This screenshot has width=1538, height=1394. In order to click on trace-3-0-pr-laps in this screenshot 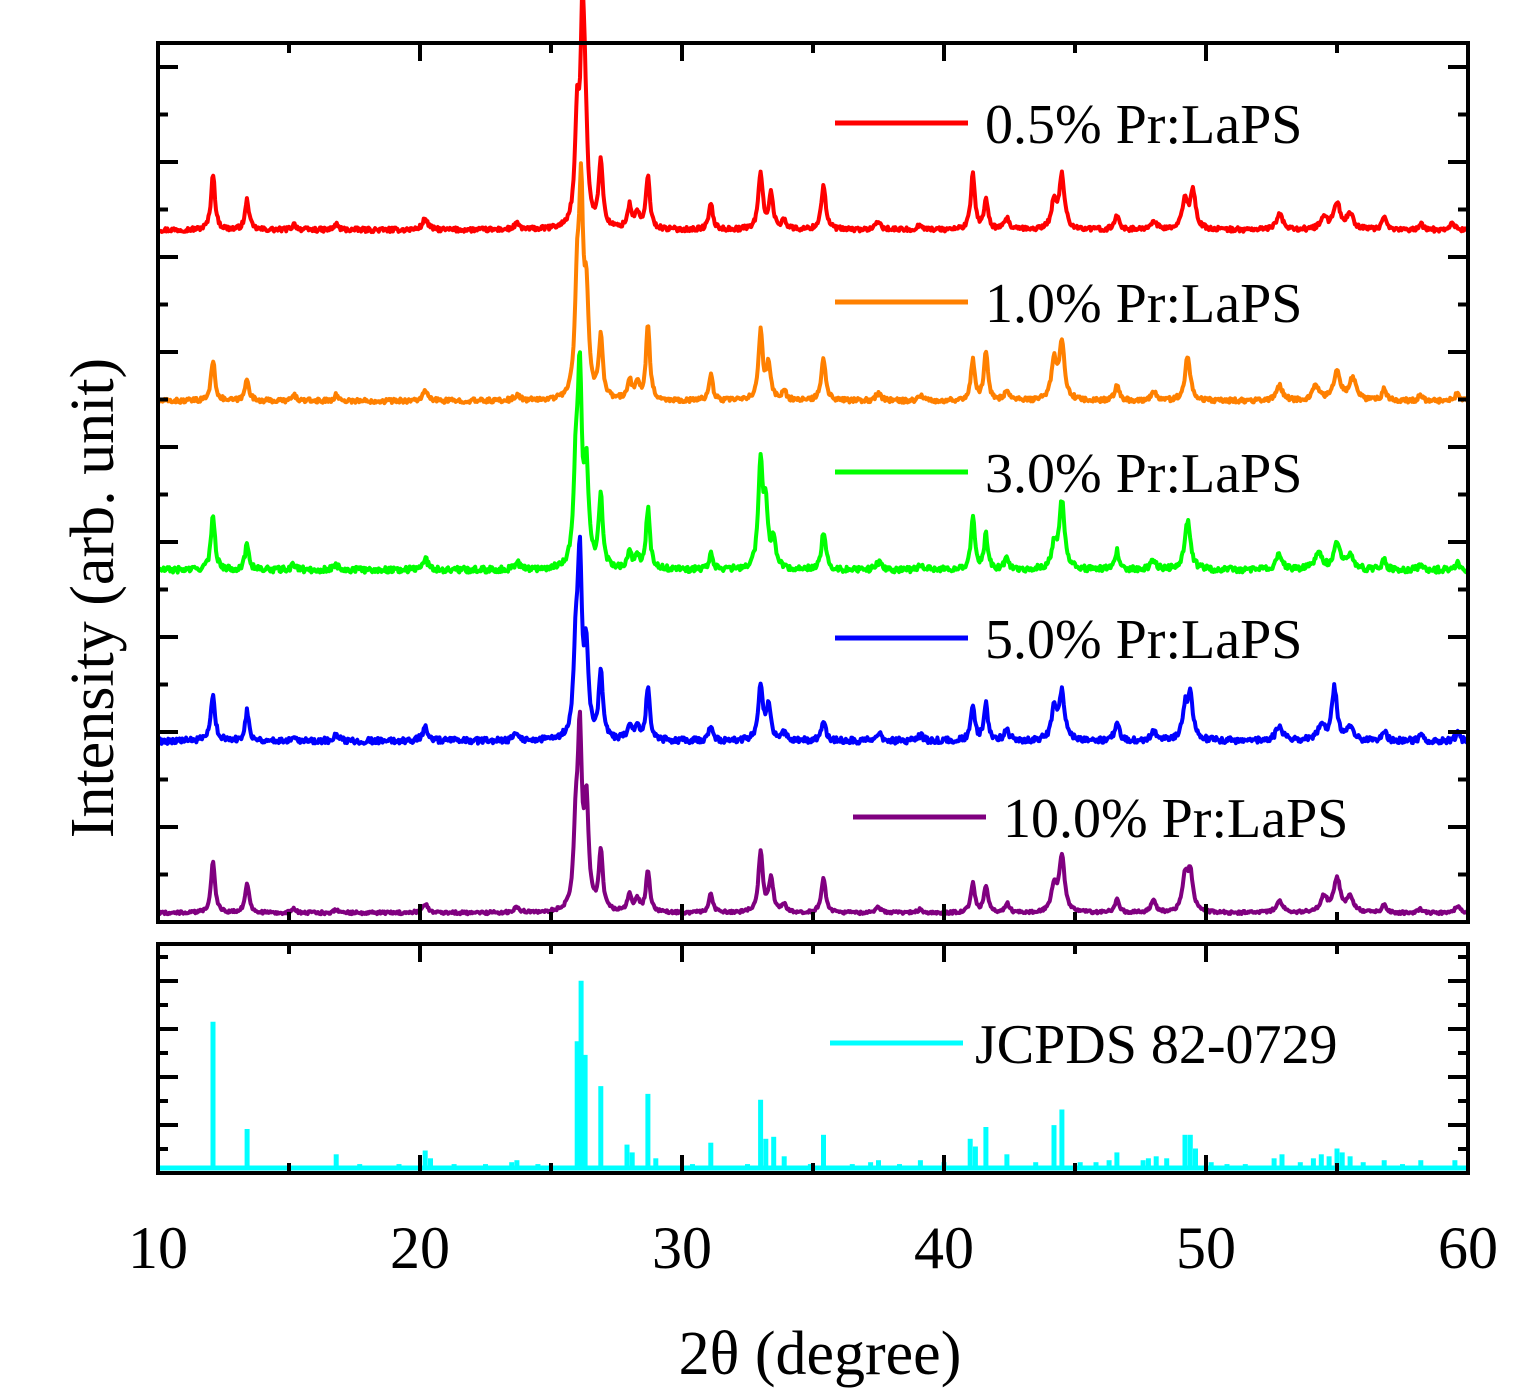, I will do `click(813, 462)`.